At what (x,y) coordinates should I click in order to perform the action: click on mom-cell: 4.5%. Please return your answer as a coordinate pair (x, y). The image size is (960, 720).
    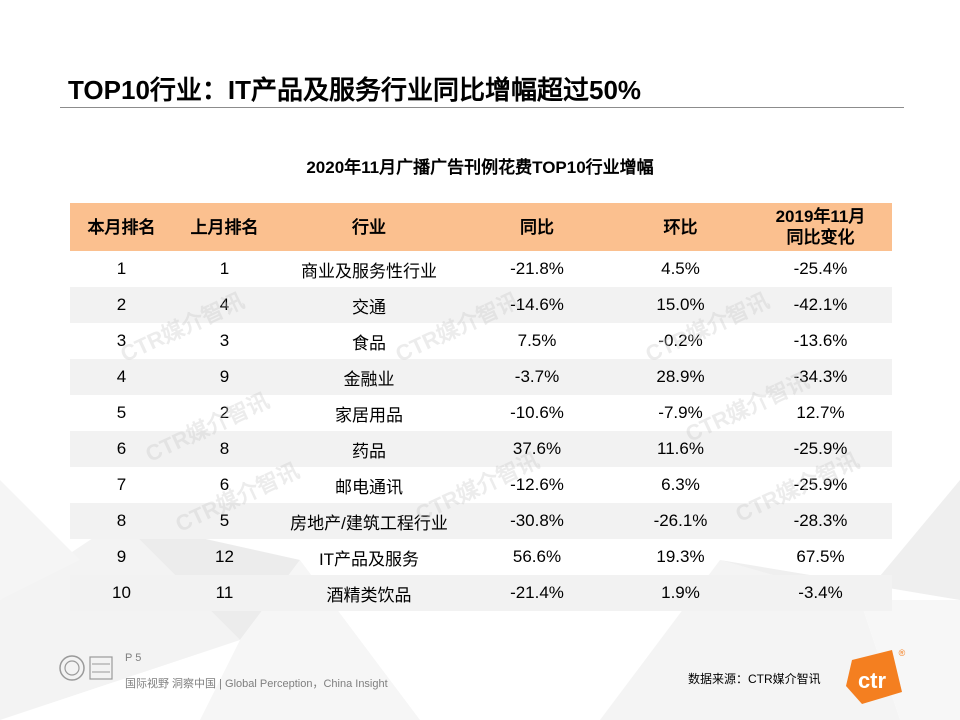
    Looking at the image, I should click on (680, 268).